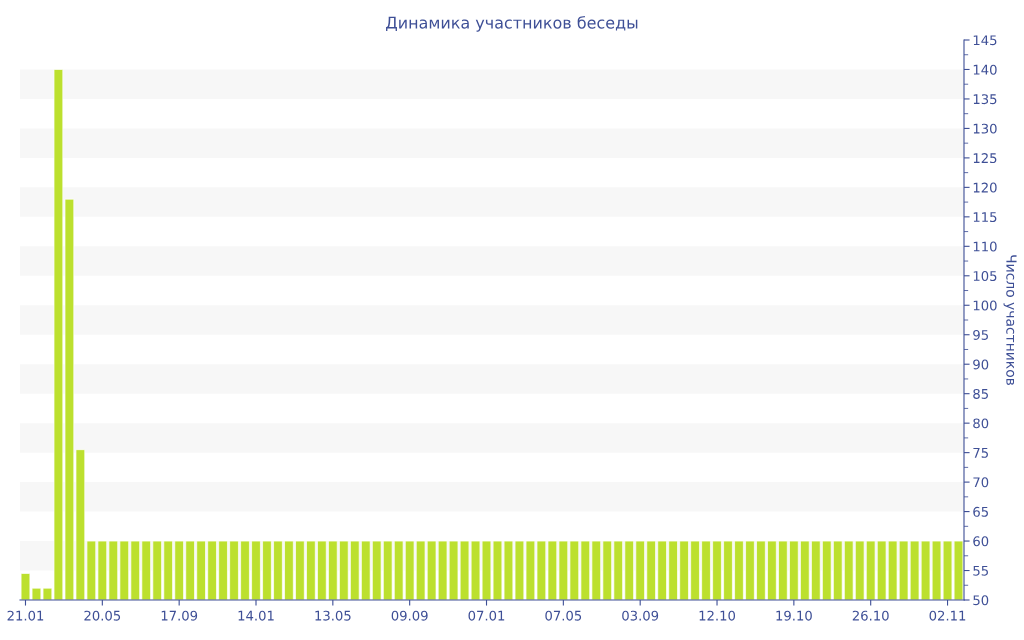 This screenshot has width=1024, height=640. I want to click on y-tick-label: 110, so click(985, 246).